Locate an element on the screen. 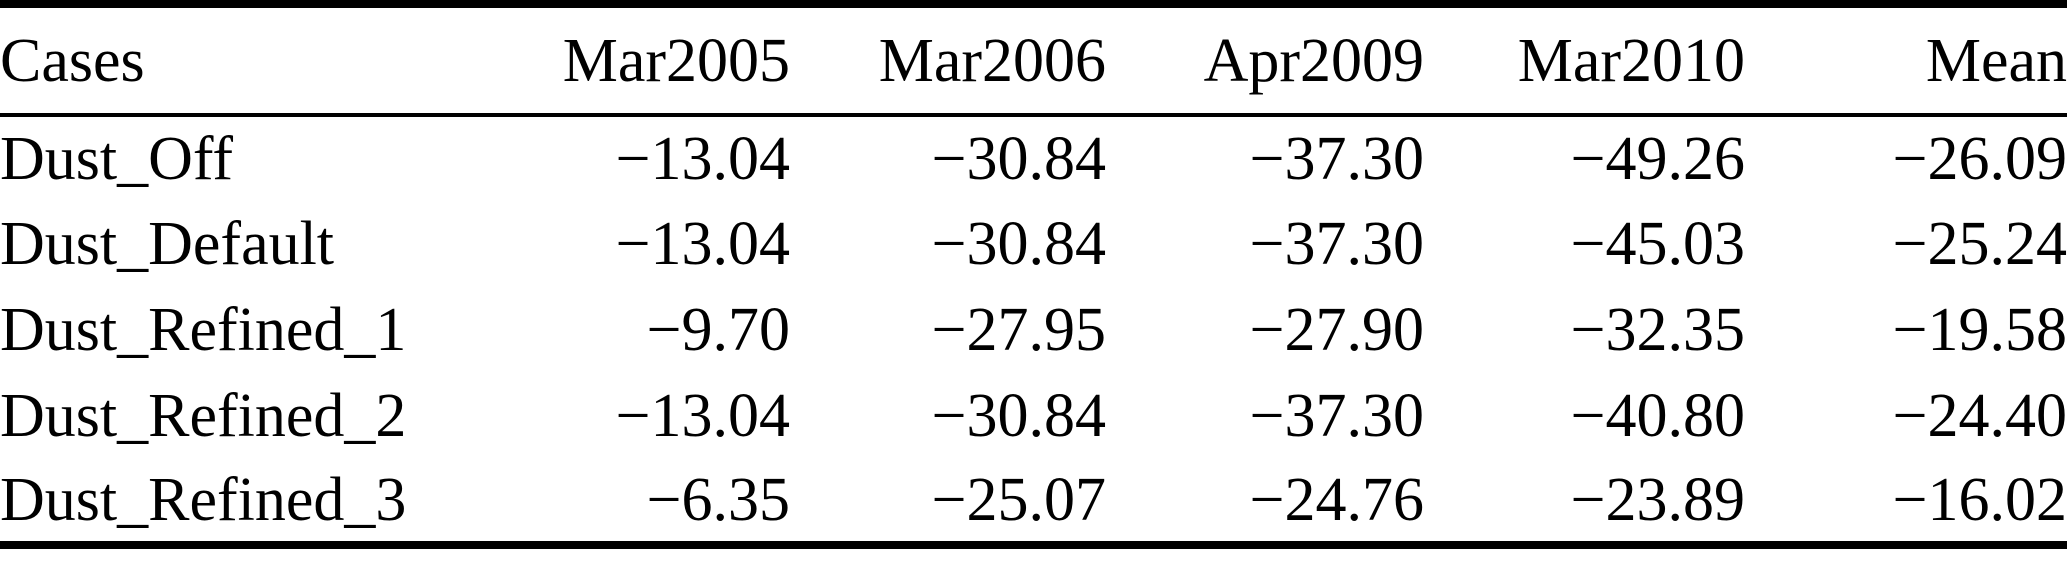 The image size is (2067, 563). value-cell: −40.80 is located at coordinates (1657, 416).